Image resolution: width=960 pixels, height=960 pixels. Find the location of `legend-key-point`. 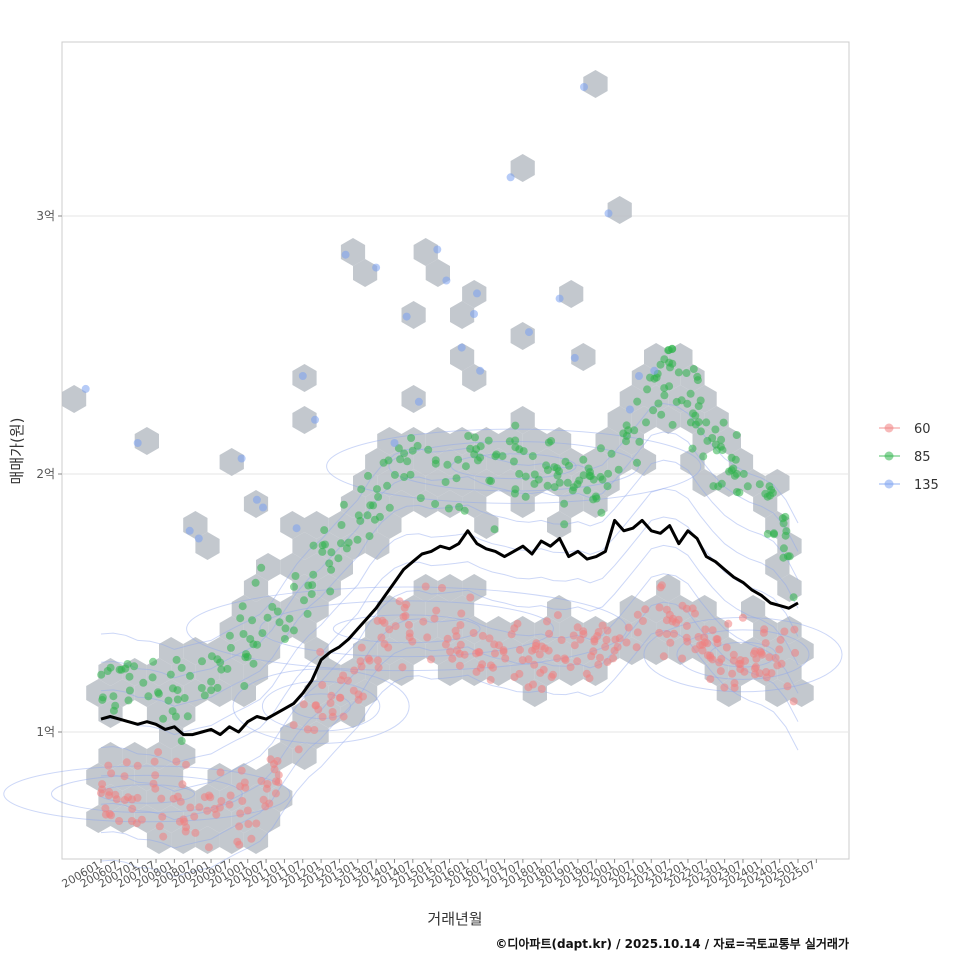

legend-key-point is located at coordinates (889, 428).